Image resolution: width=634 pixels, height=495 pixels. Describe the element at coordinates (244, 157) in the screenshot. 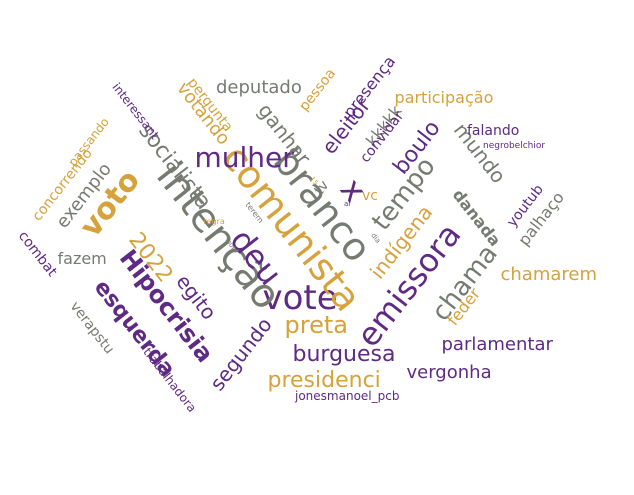

I see `cloud-word: mulher` at that location.